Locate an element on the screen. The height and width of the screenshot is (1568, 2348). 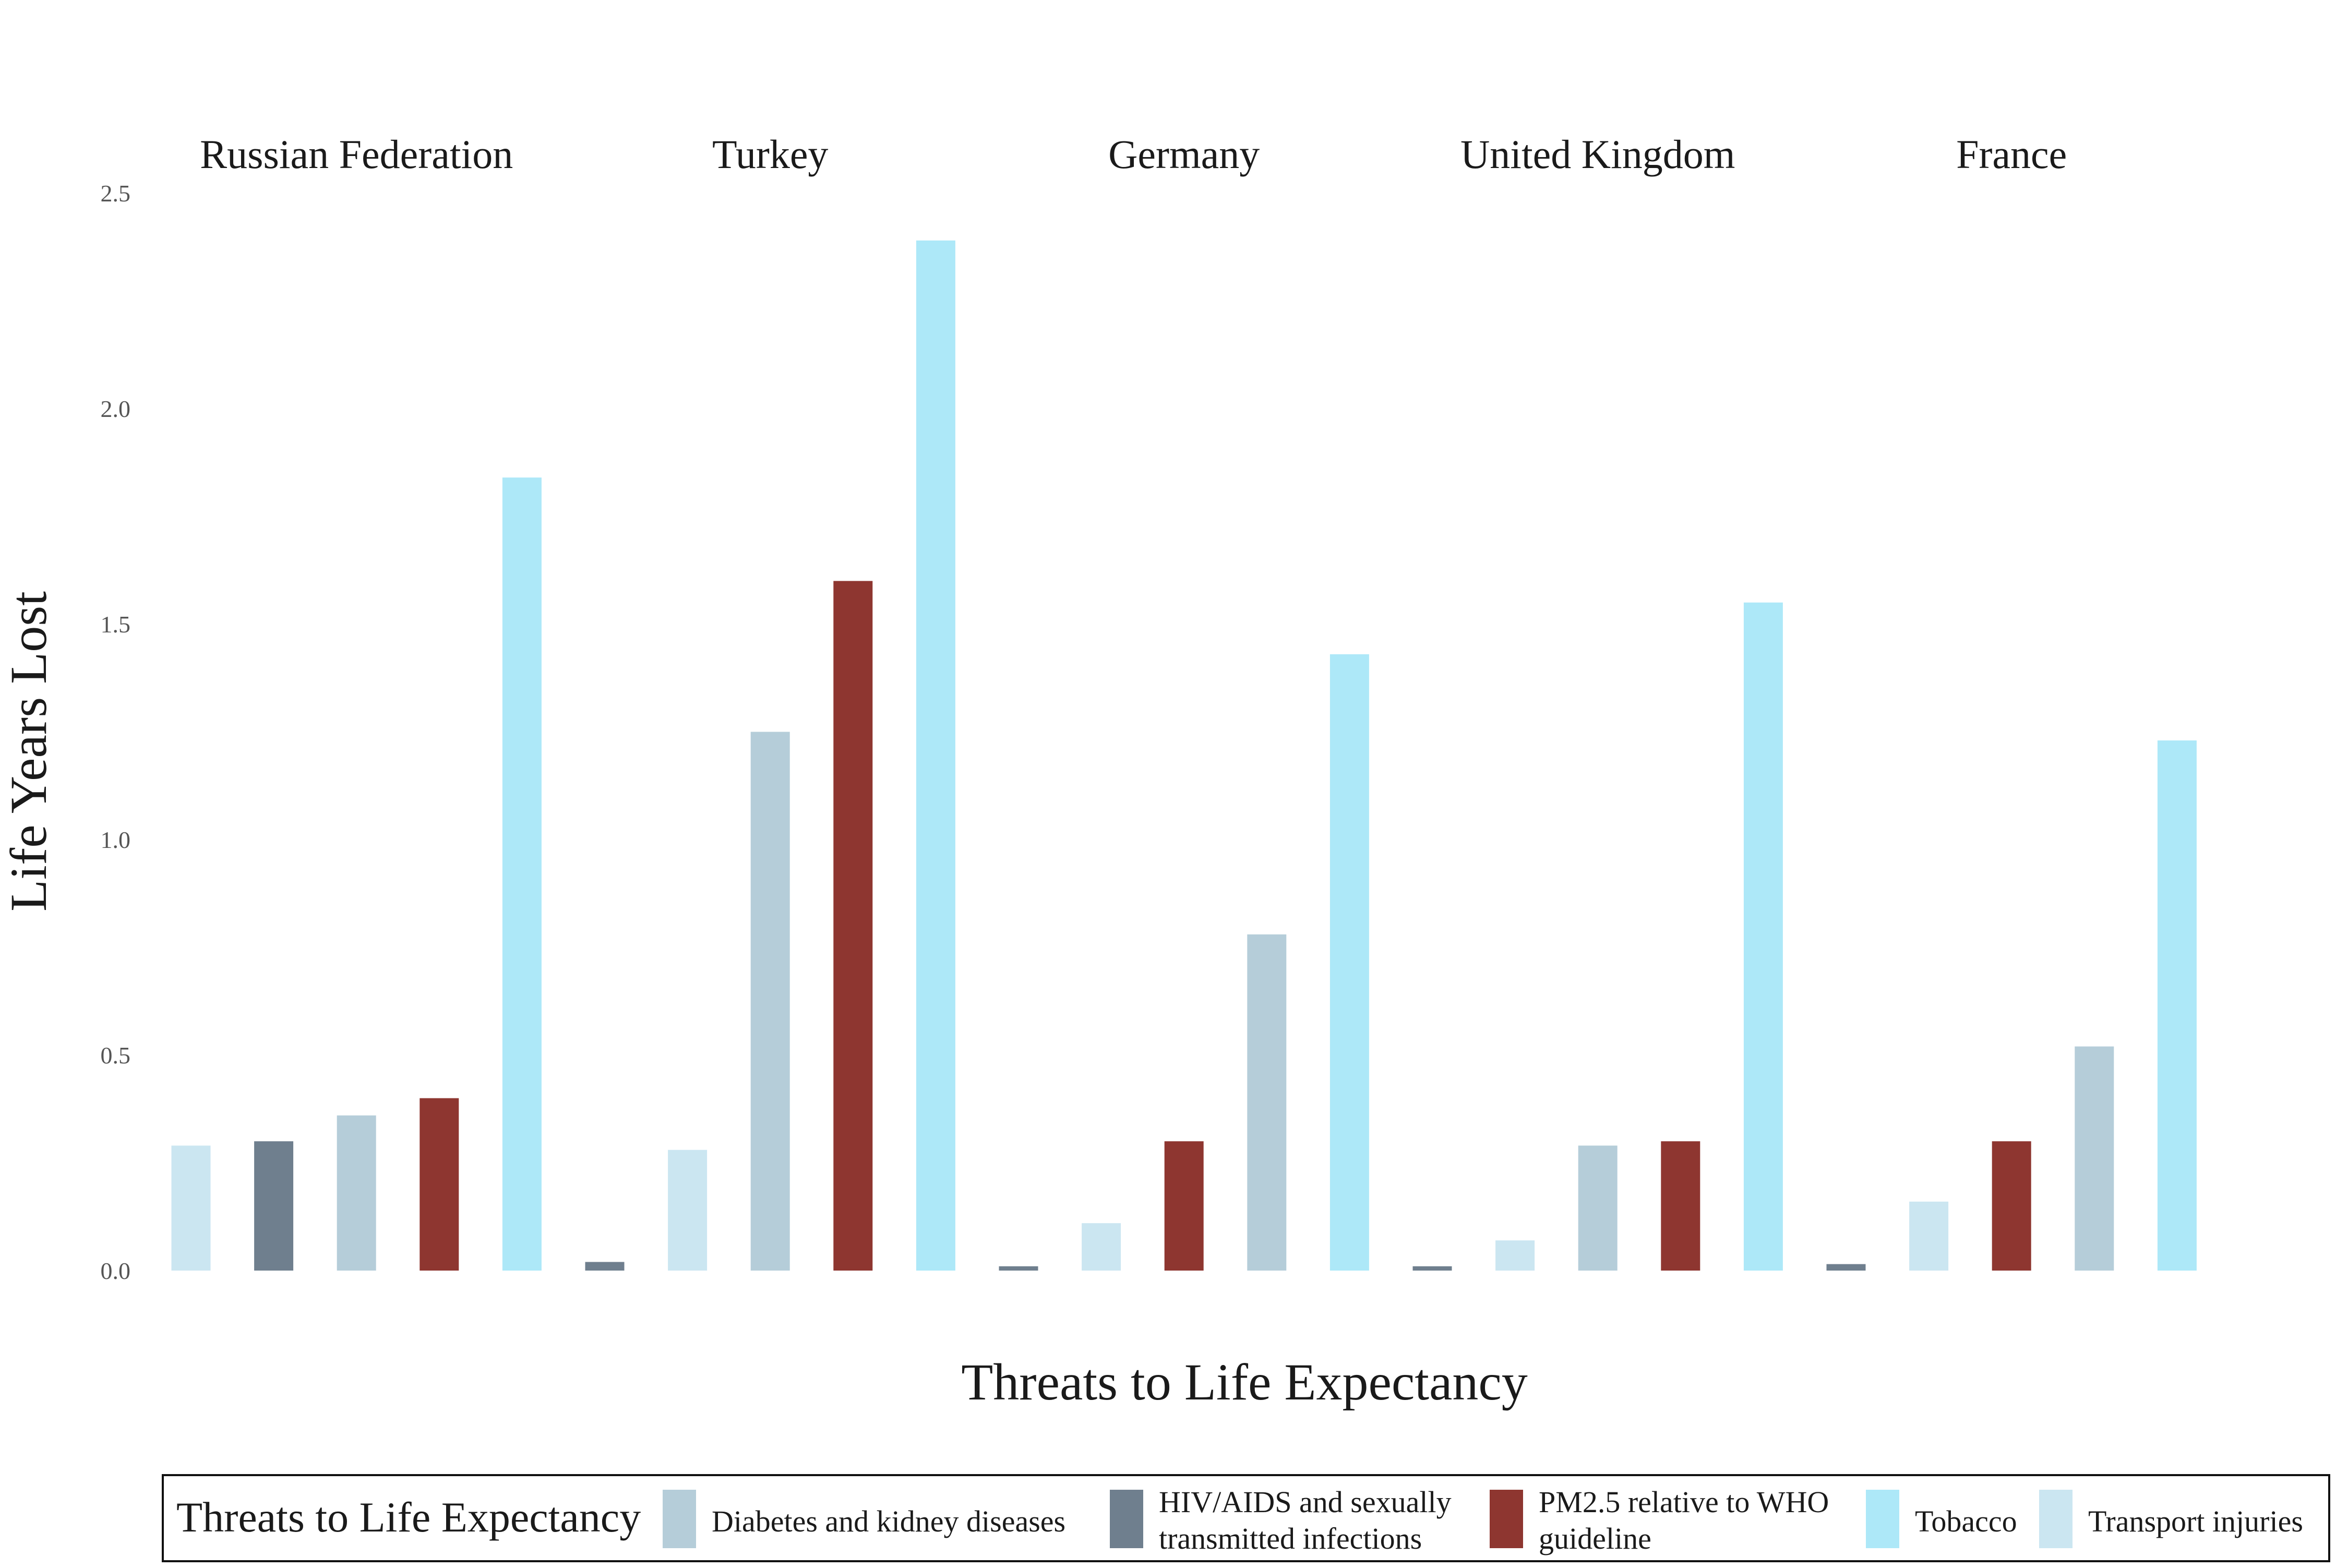
legend-frame is located at coordinates (1246, 1518).